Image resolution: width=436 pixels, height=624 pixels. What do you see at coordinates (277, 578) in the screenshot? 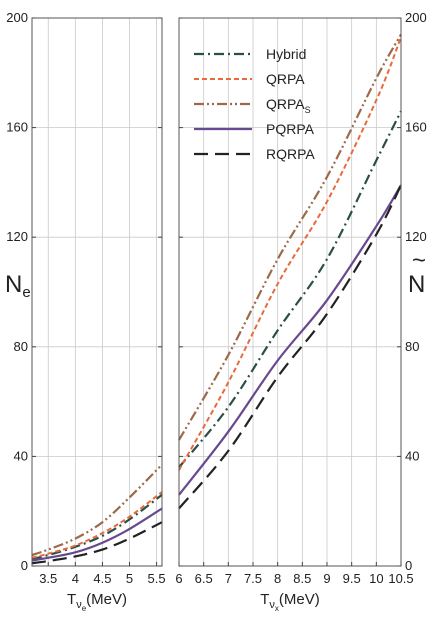
I see `x-tick-label: 8` at bounding box center [277, 578].